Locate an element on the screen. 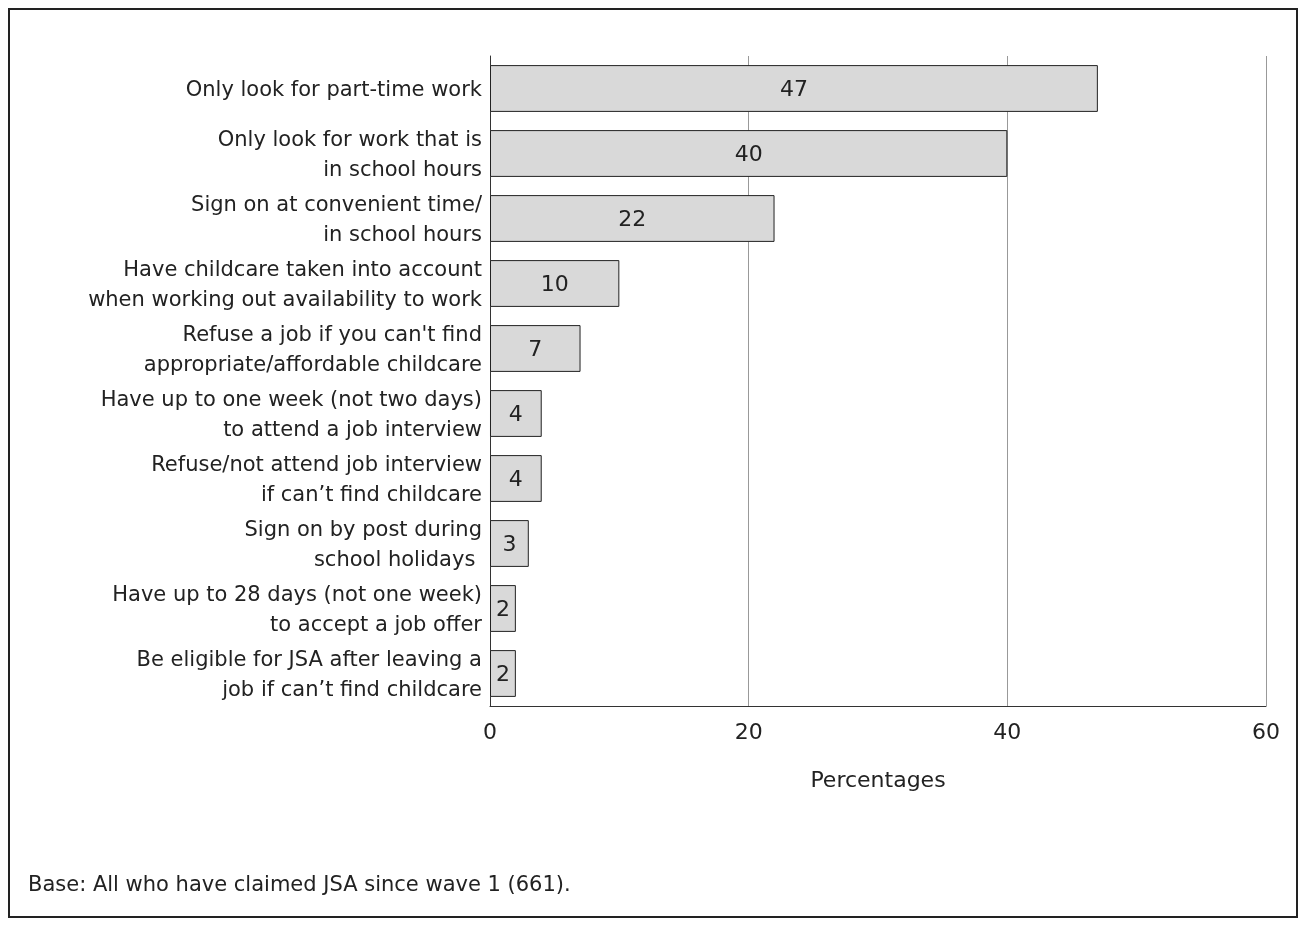  y-tick-label: Only look for part-time work is located at coordinates (334, 88).